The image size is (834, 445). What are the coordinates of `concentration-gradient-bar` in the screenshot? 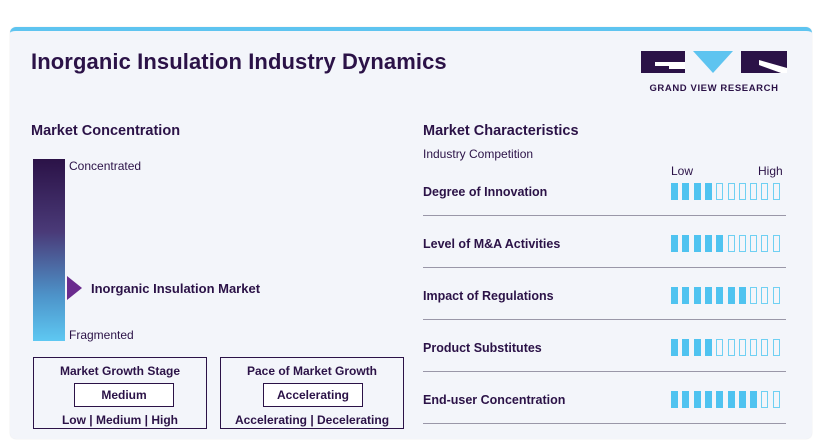 It's located at (49, 250).